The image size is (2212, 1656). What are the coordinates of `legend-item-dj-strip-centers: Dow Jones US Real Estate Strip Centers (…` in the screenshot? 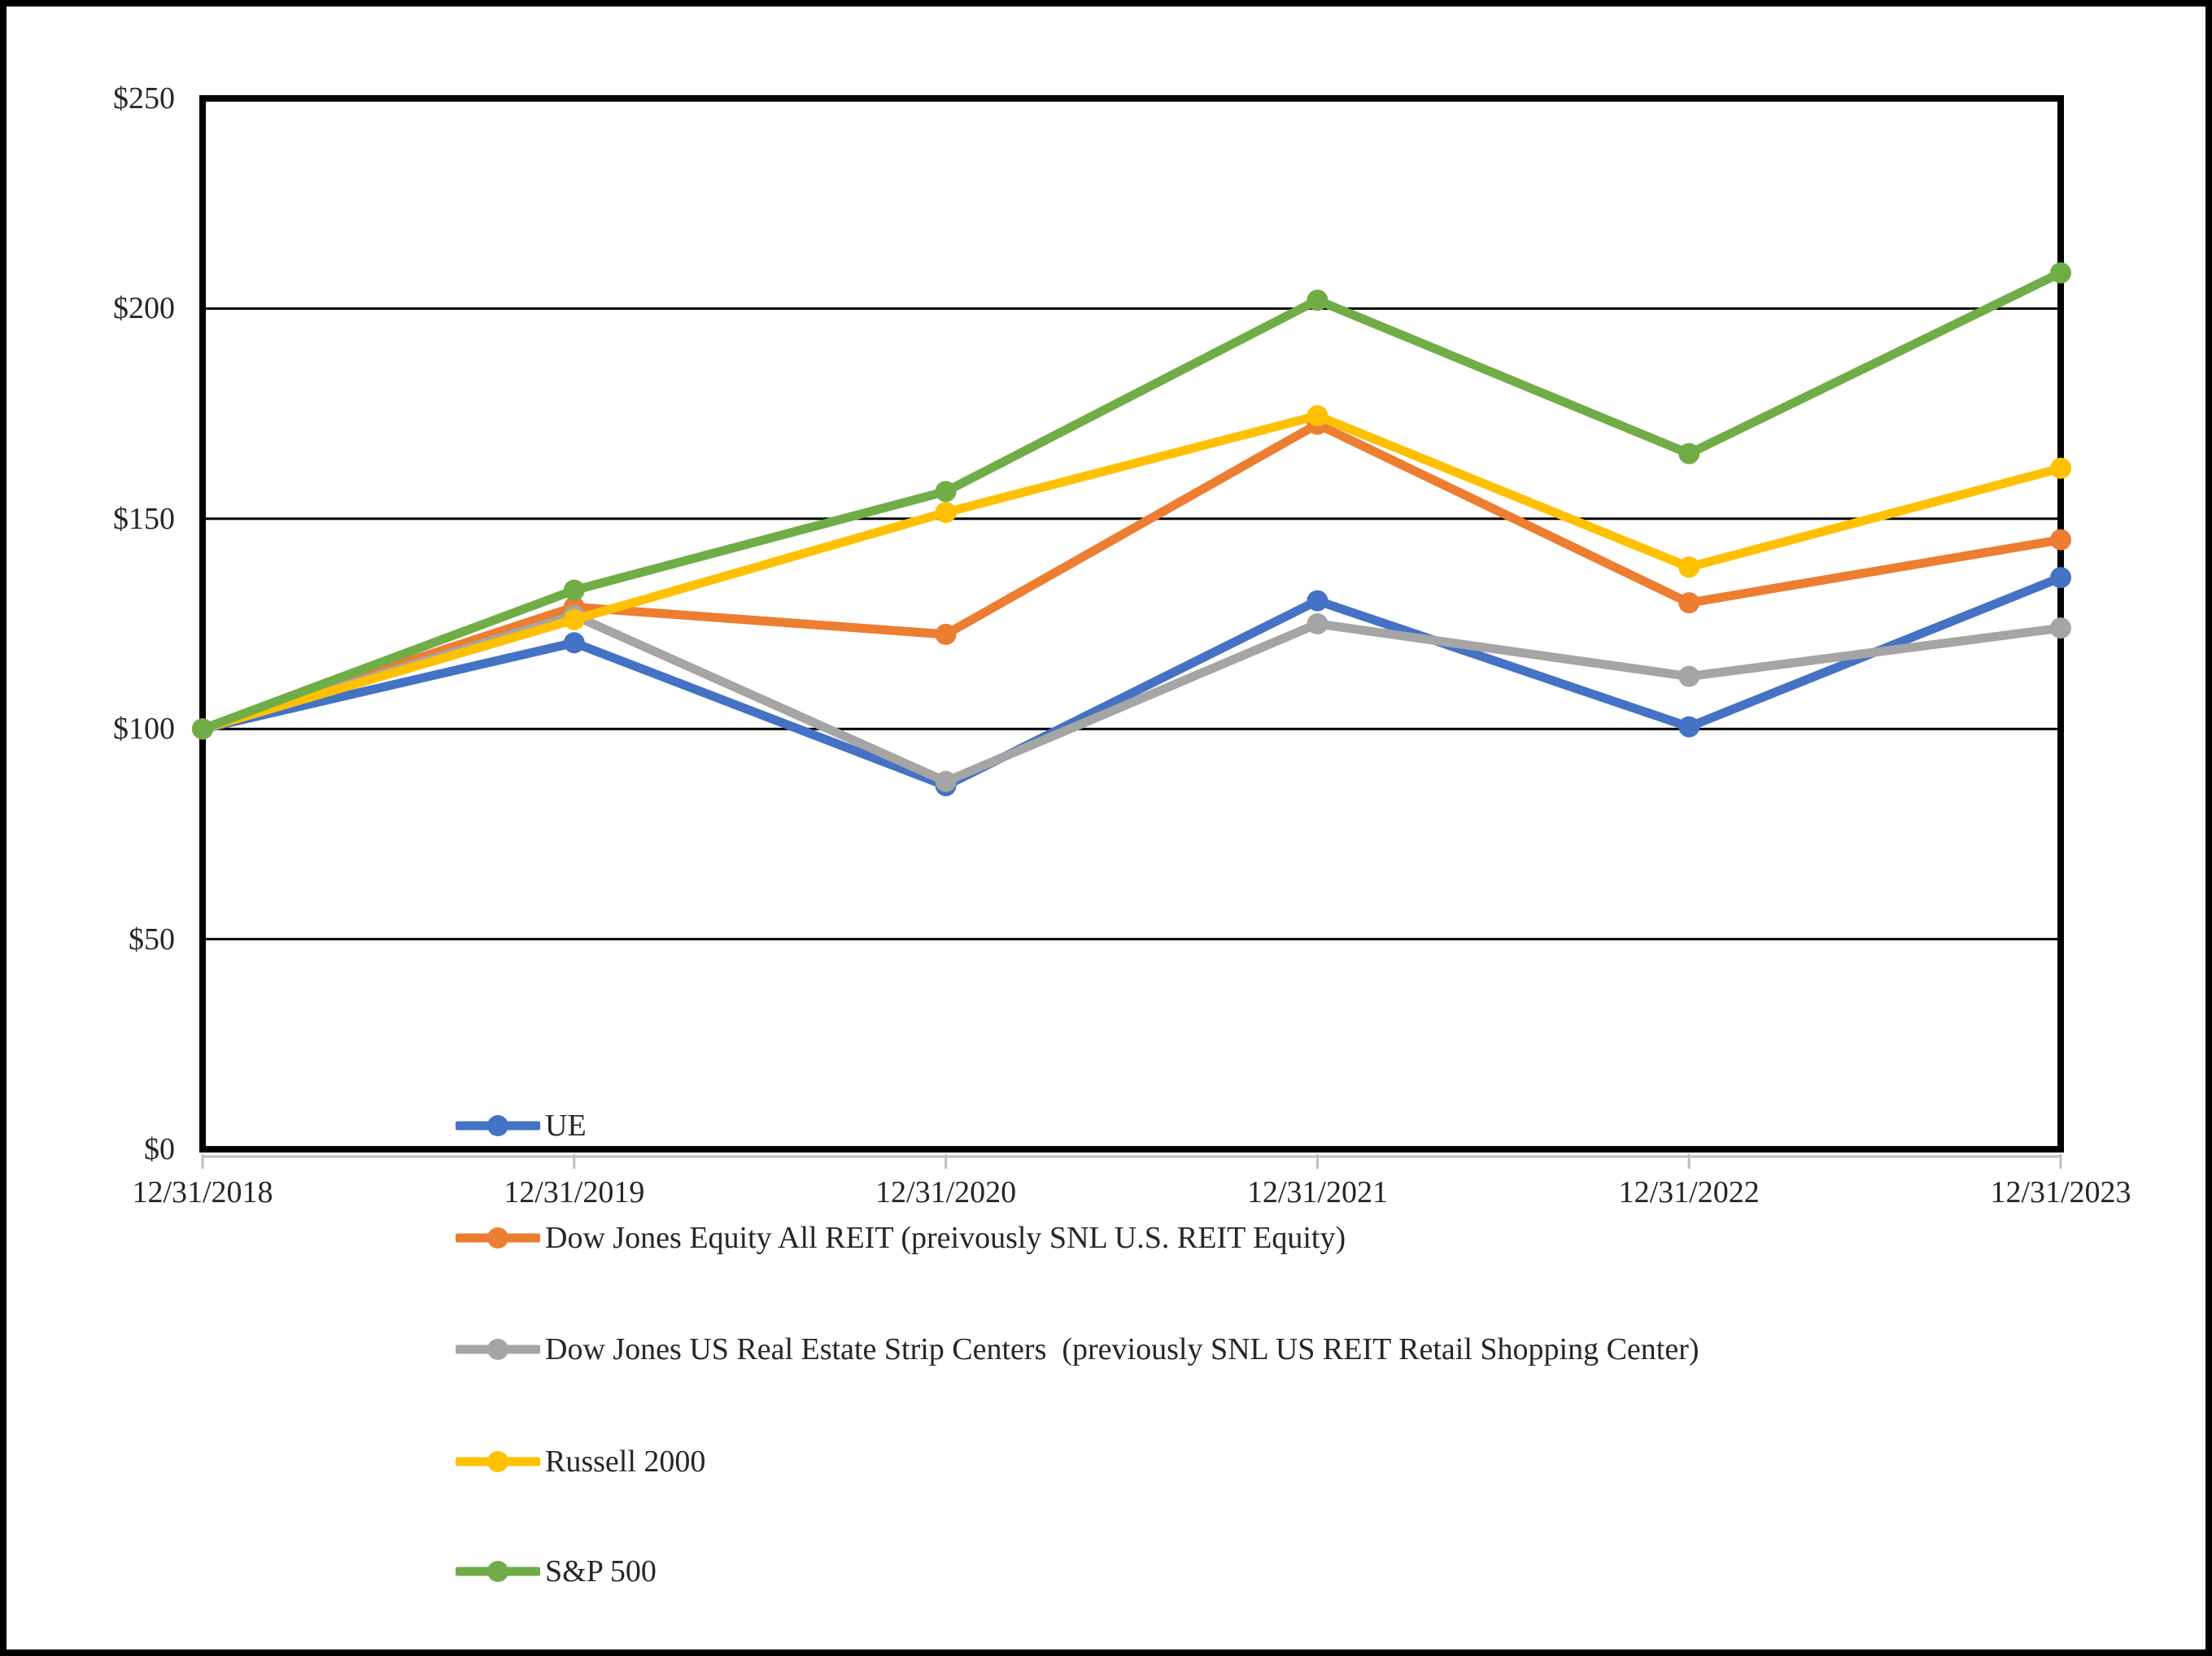 It's located at (1077, 1349).